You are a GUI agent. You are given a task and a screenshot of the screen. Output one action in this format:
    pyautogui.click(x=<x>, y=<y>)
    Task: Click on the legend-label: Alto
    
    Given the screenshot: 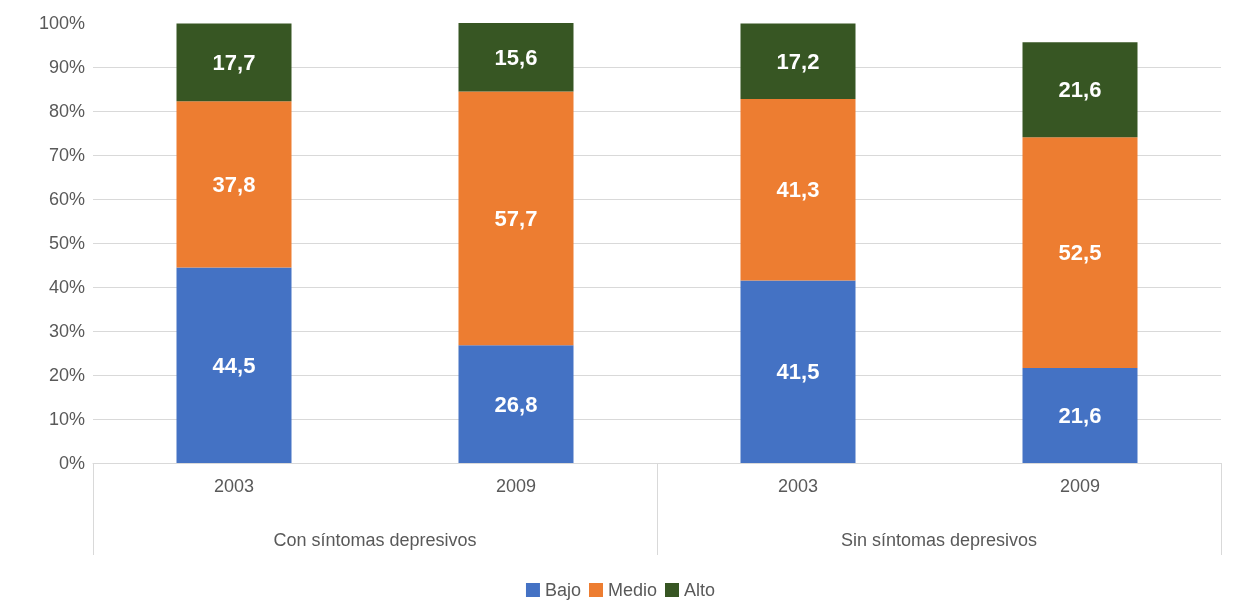 What is the action you would take?
    pyautogui.click(x=700, y=590)
    